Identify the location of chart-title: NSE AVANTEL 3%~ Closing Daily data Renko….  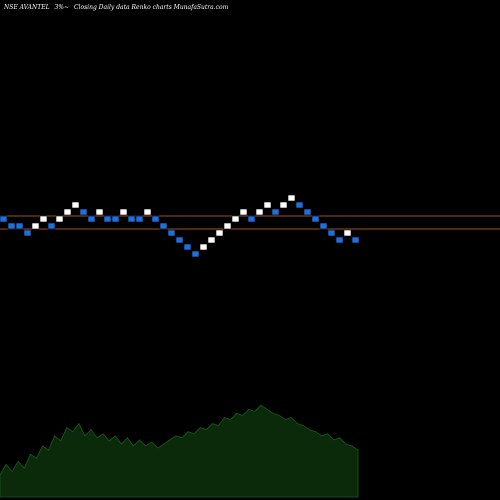
(116, 7).